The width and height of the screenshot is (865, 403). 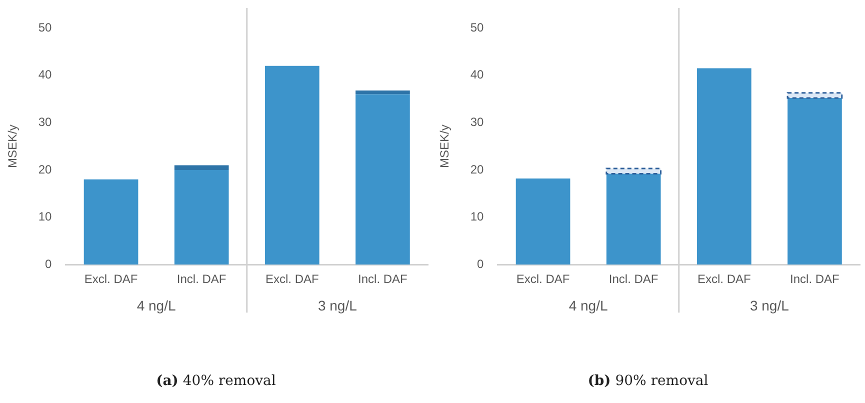 I want to click on text: (a) 40% removal, so click(x=216, y=381).